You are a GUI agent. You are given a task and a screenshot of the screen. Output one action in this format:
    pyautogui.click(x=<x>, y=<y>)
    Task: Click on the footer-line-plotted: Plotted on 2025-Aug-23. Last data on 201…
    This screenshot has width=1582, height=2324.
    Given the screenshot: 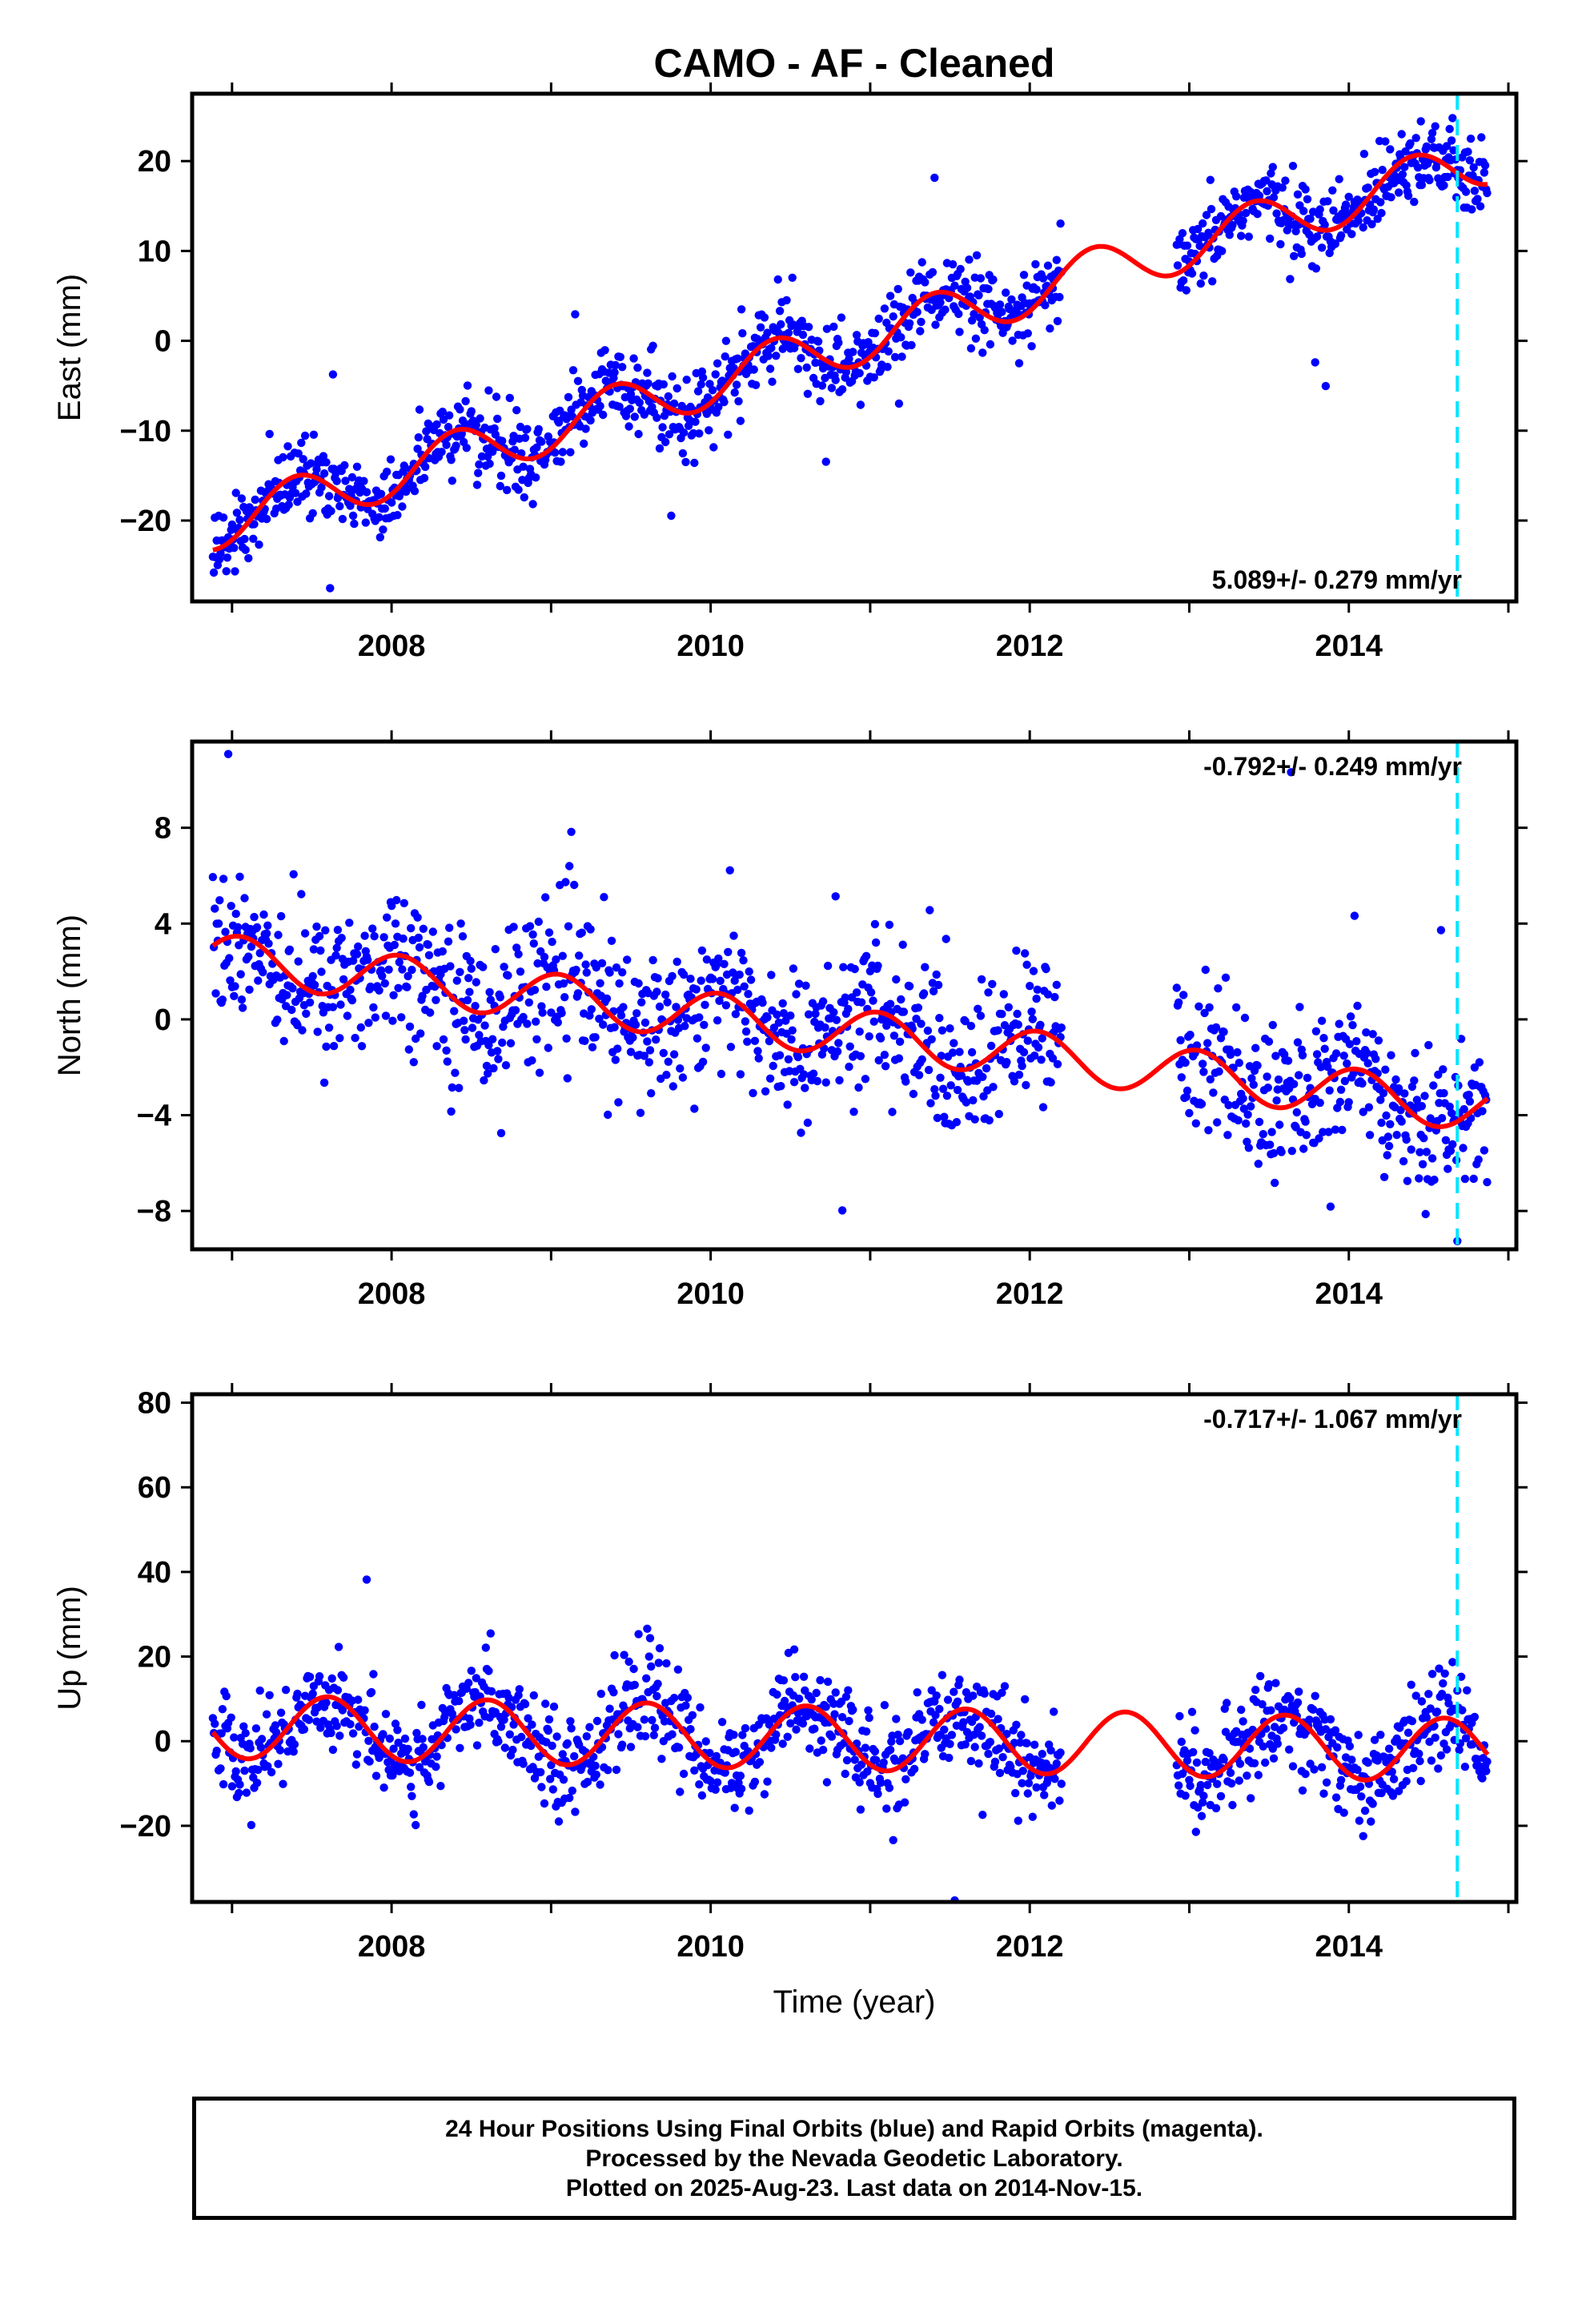 What is the action you would take?
    pyautogui.click(x=854, y=2187)
    